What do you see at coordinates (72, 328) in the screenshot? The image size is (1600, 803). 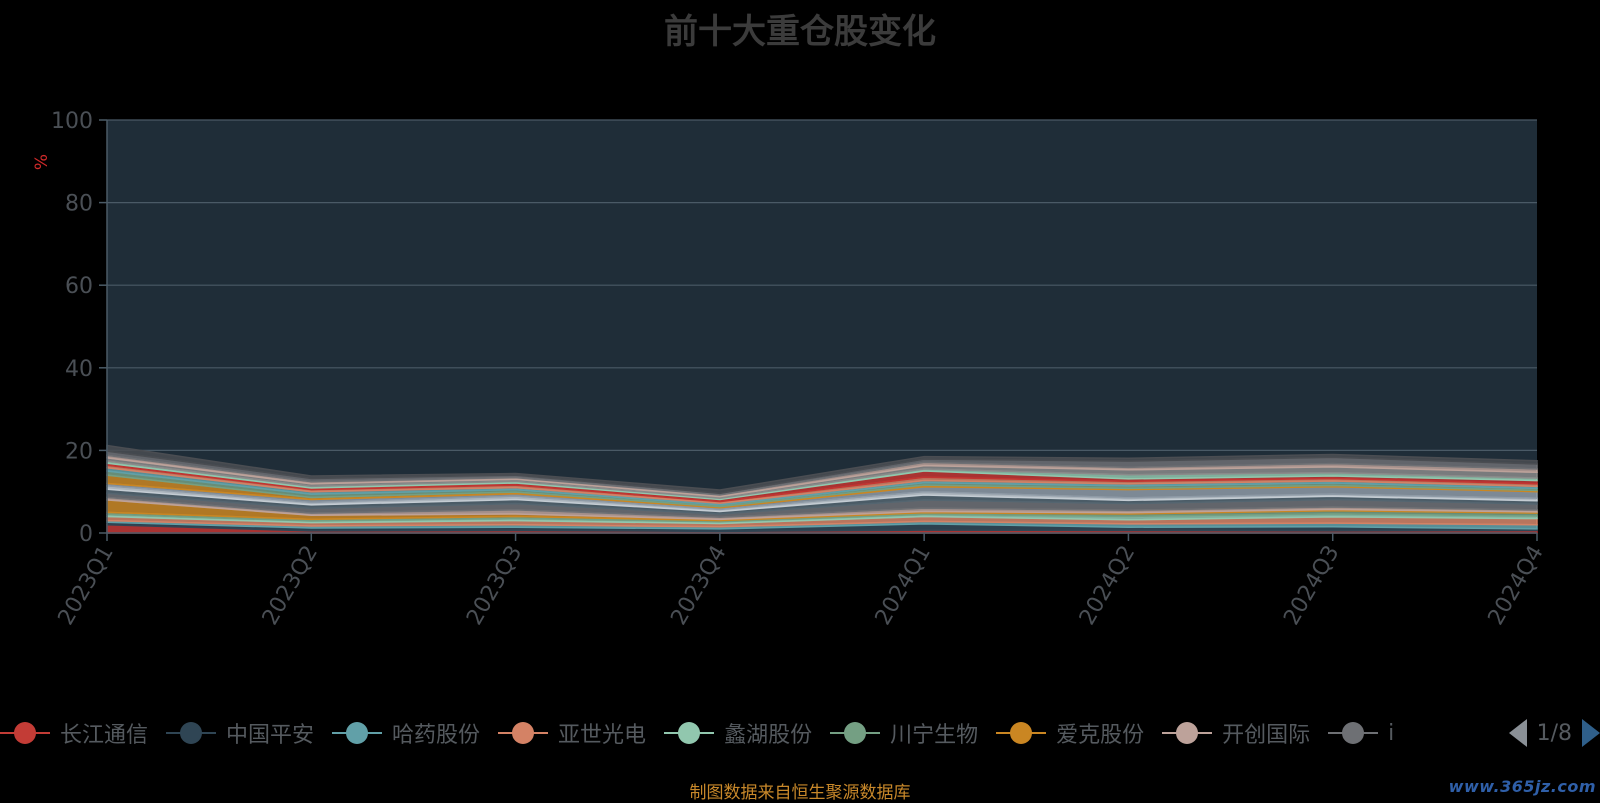 I see `y-tick-labels: 0 20 40 60 80 100` at bounding box center [72, 328].